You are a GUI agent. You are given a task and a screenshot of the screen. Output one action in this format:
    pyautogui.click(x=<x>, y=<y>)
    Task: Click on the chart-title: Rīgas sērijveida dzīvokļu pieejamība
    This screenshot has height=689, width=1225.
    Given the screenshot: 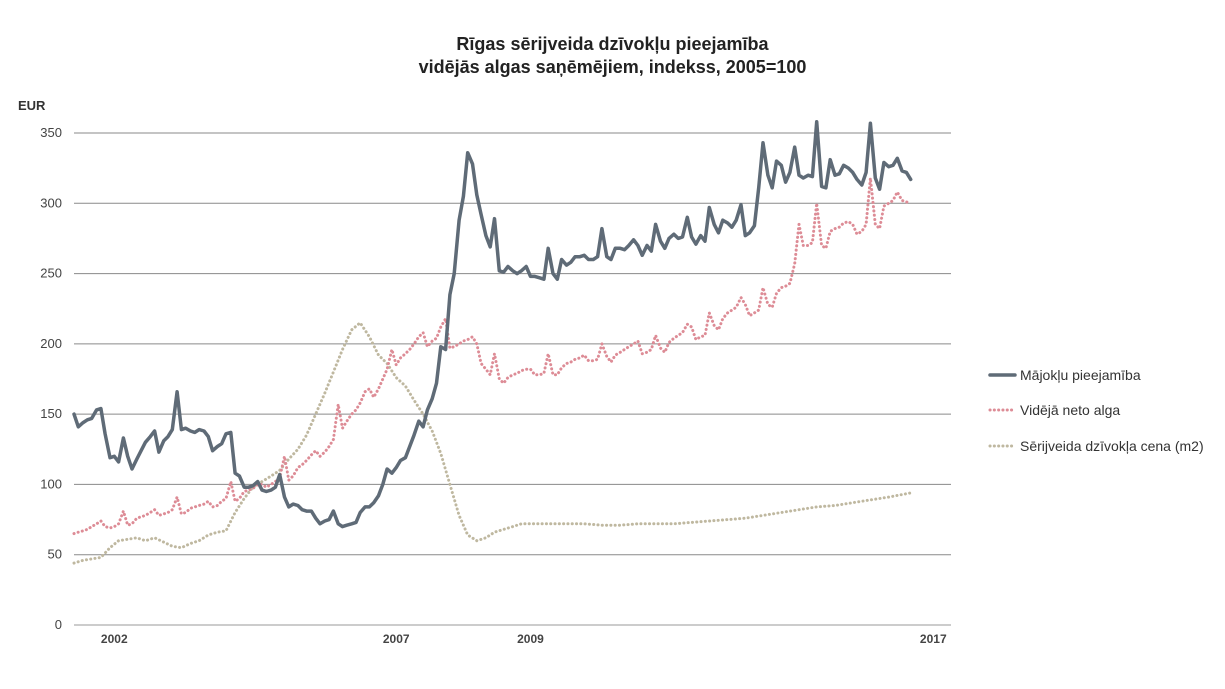 What is the action you would take?
    pyautogui.click(x=612, y=44)
    